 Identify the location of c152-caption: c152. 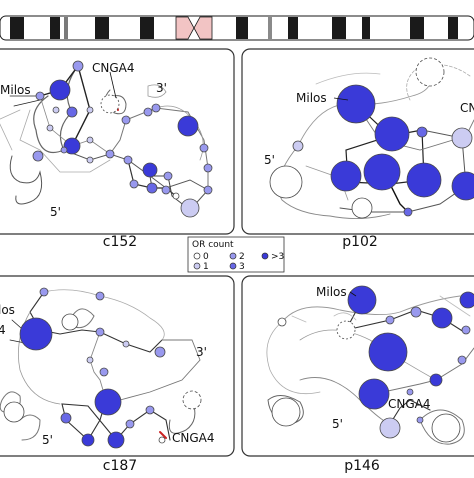
(120, 242).